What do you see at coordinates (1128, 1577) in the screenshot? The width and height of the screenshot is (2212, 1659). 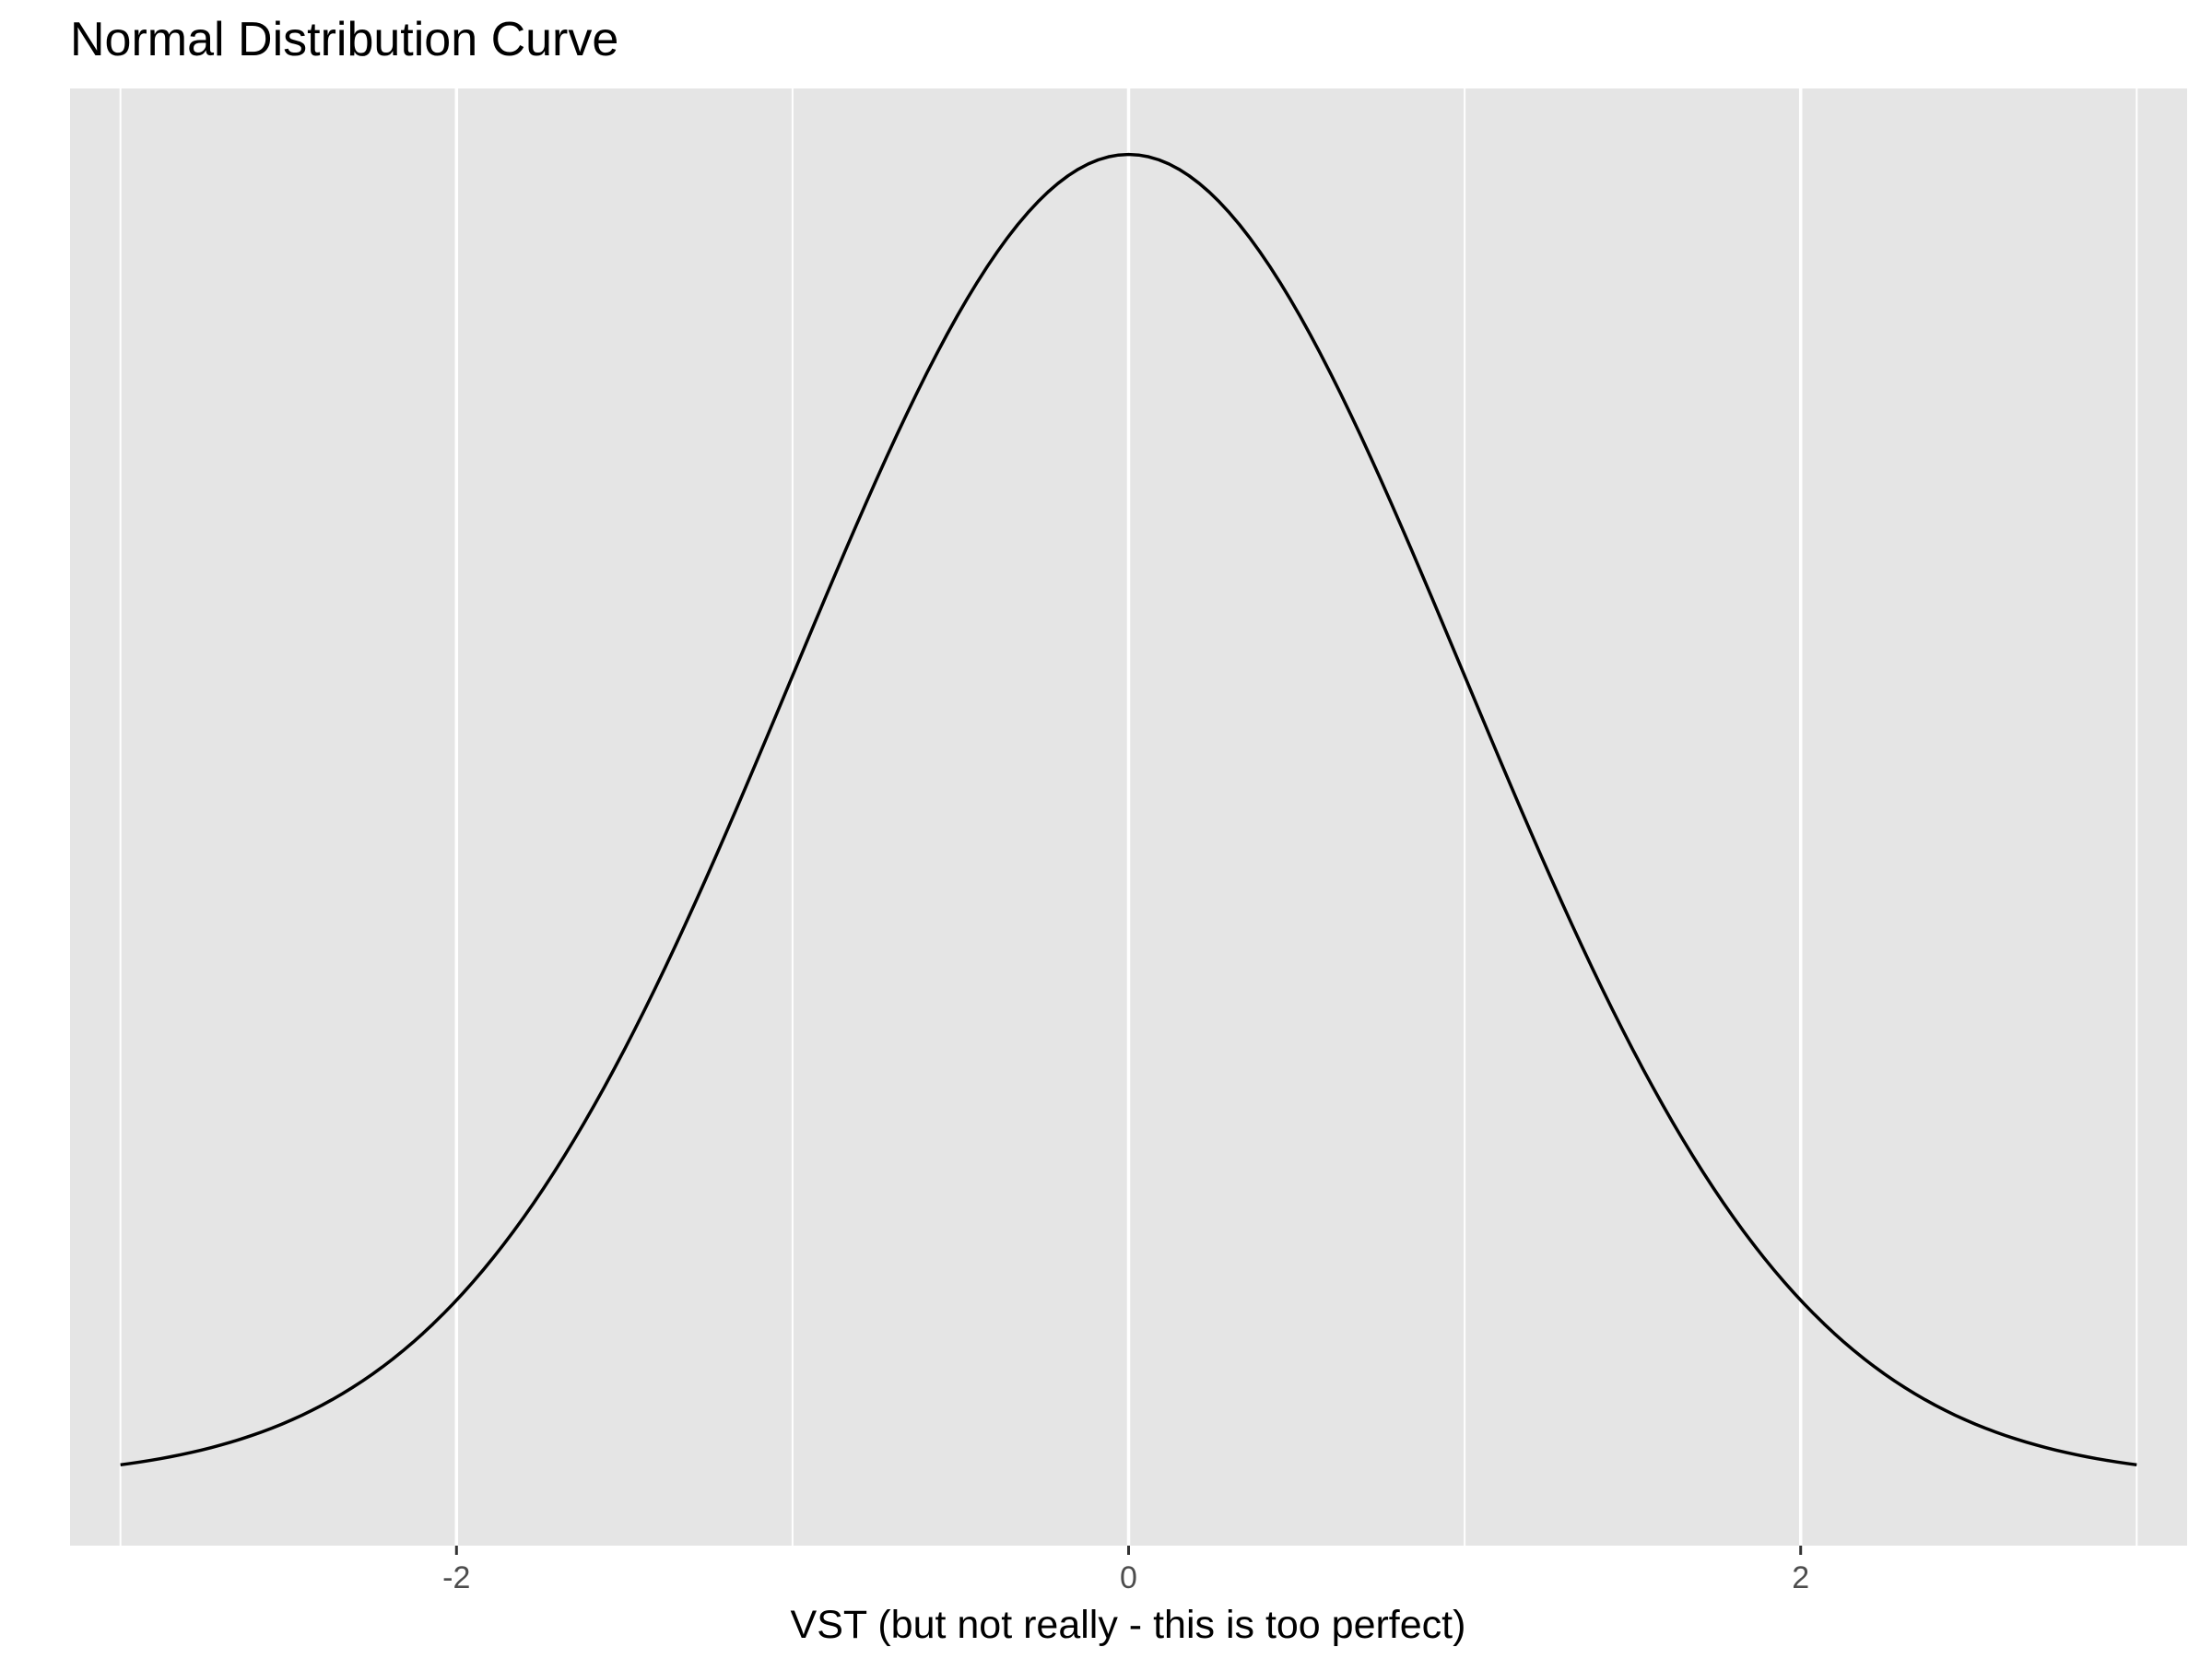 I see `x-tick-label: 0` at bounding box center [1128, 1577].